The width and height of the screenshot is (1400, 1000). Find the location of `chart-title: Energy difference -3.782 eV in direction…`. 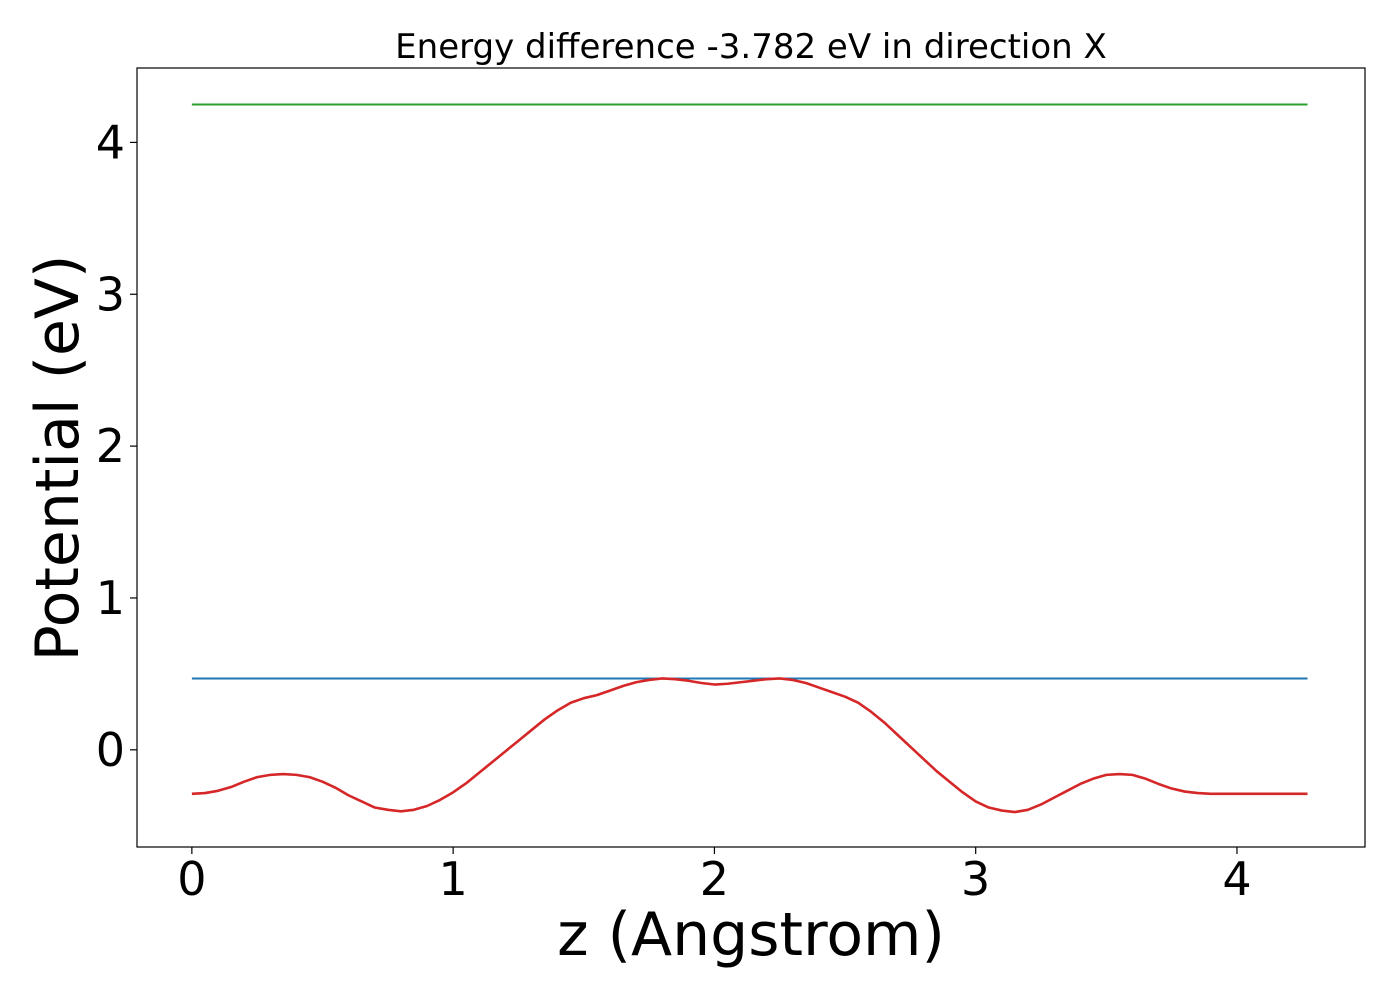

chart-title: Energy difference -3.782 eV in direction… is located at coordinates (751, 47).